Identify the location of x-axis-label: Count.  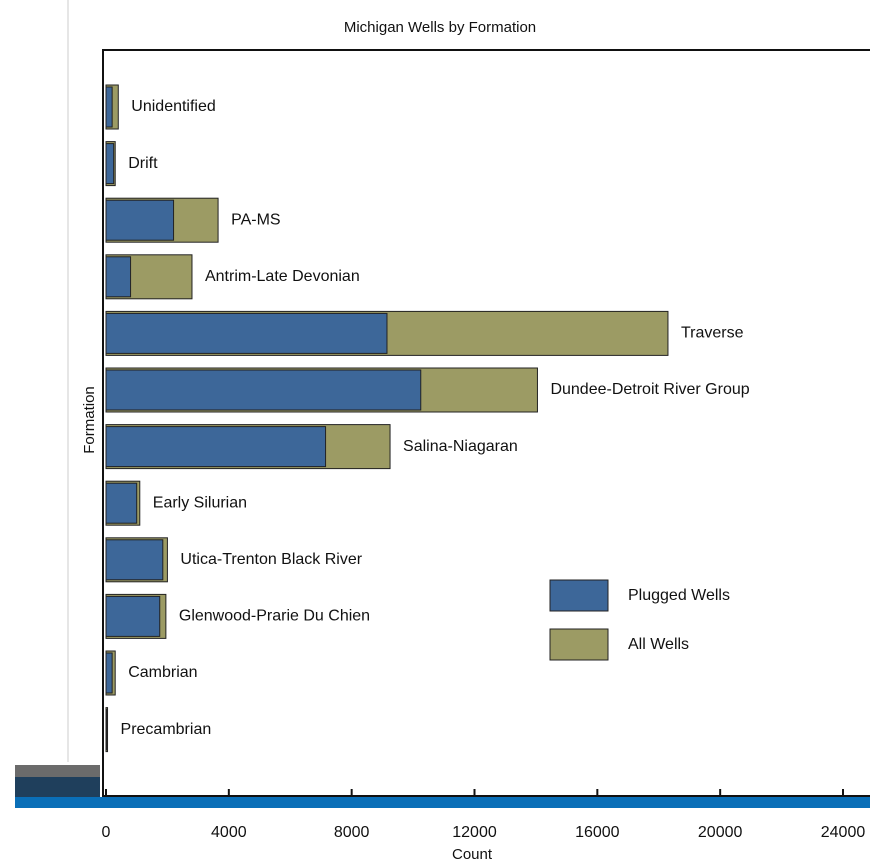
(472, 854).